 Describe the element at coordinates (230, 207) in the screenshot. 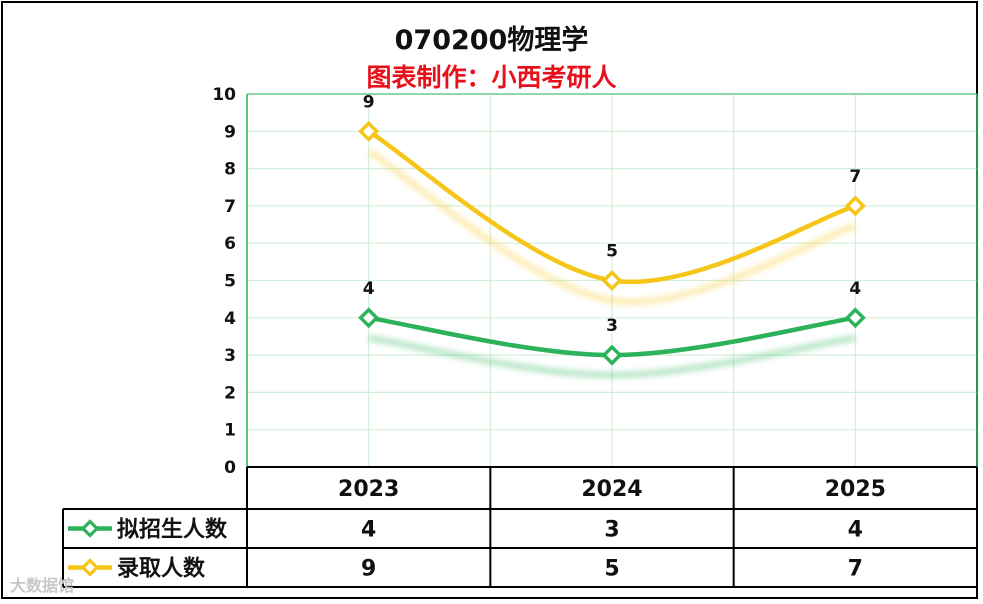

I see `y-tick-label: 7` at that location.